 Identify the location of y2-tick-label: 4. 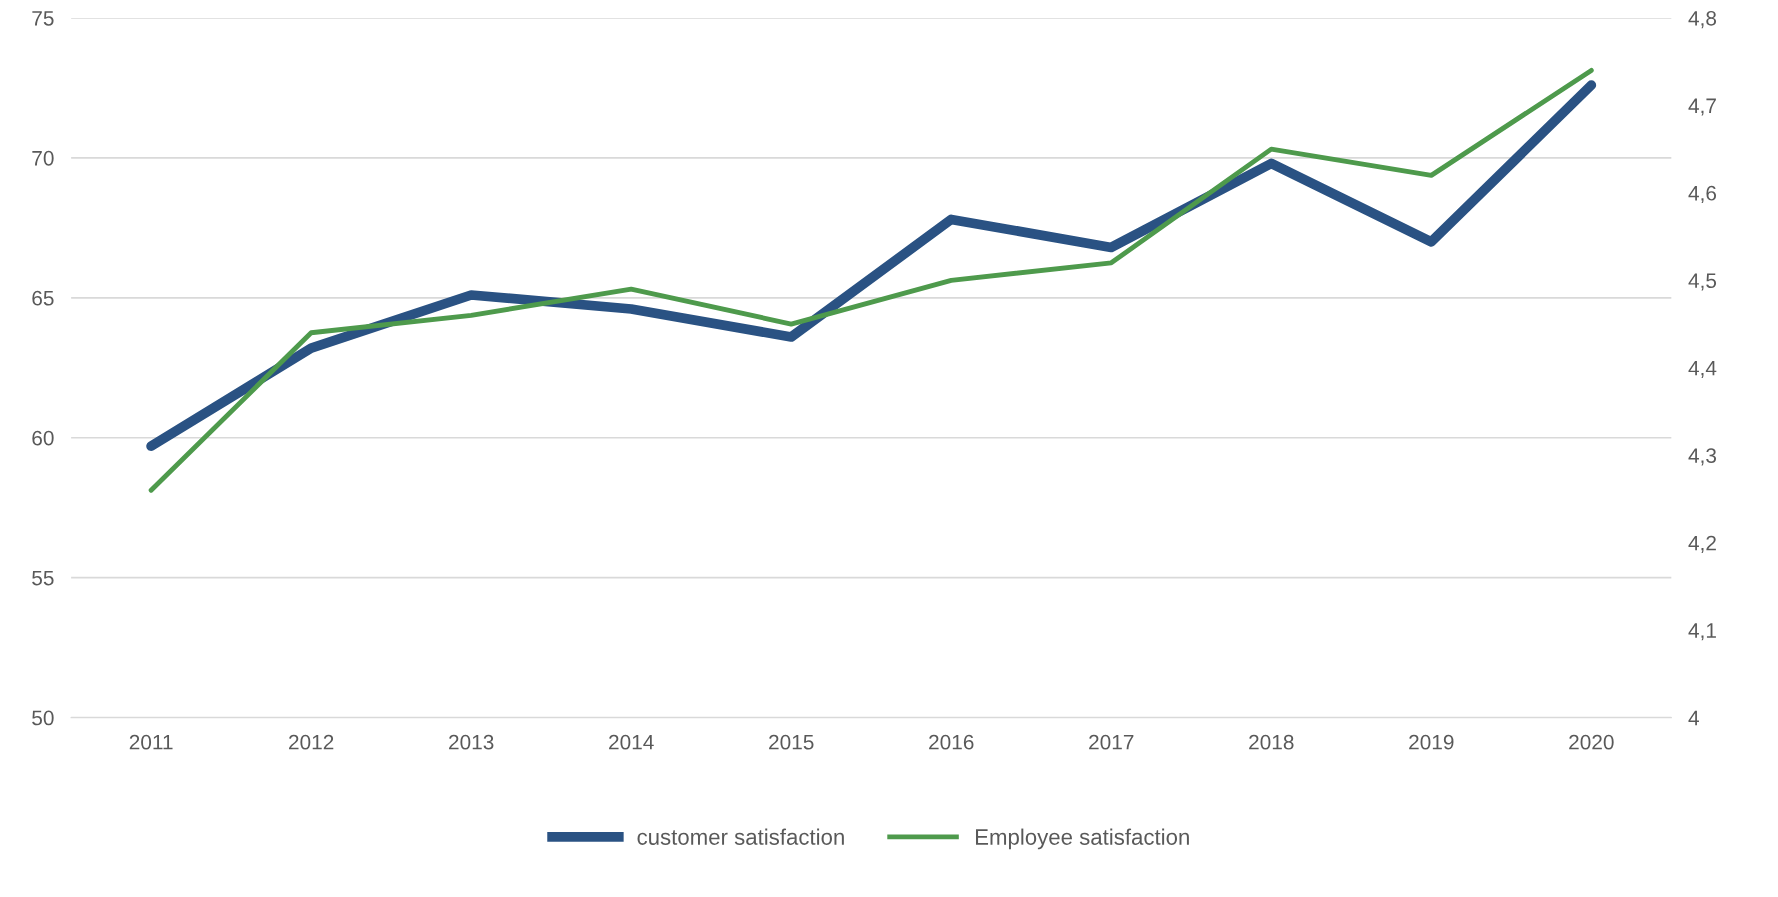
(1693, 718).